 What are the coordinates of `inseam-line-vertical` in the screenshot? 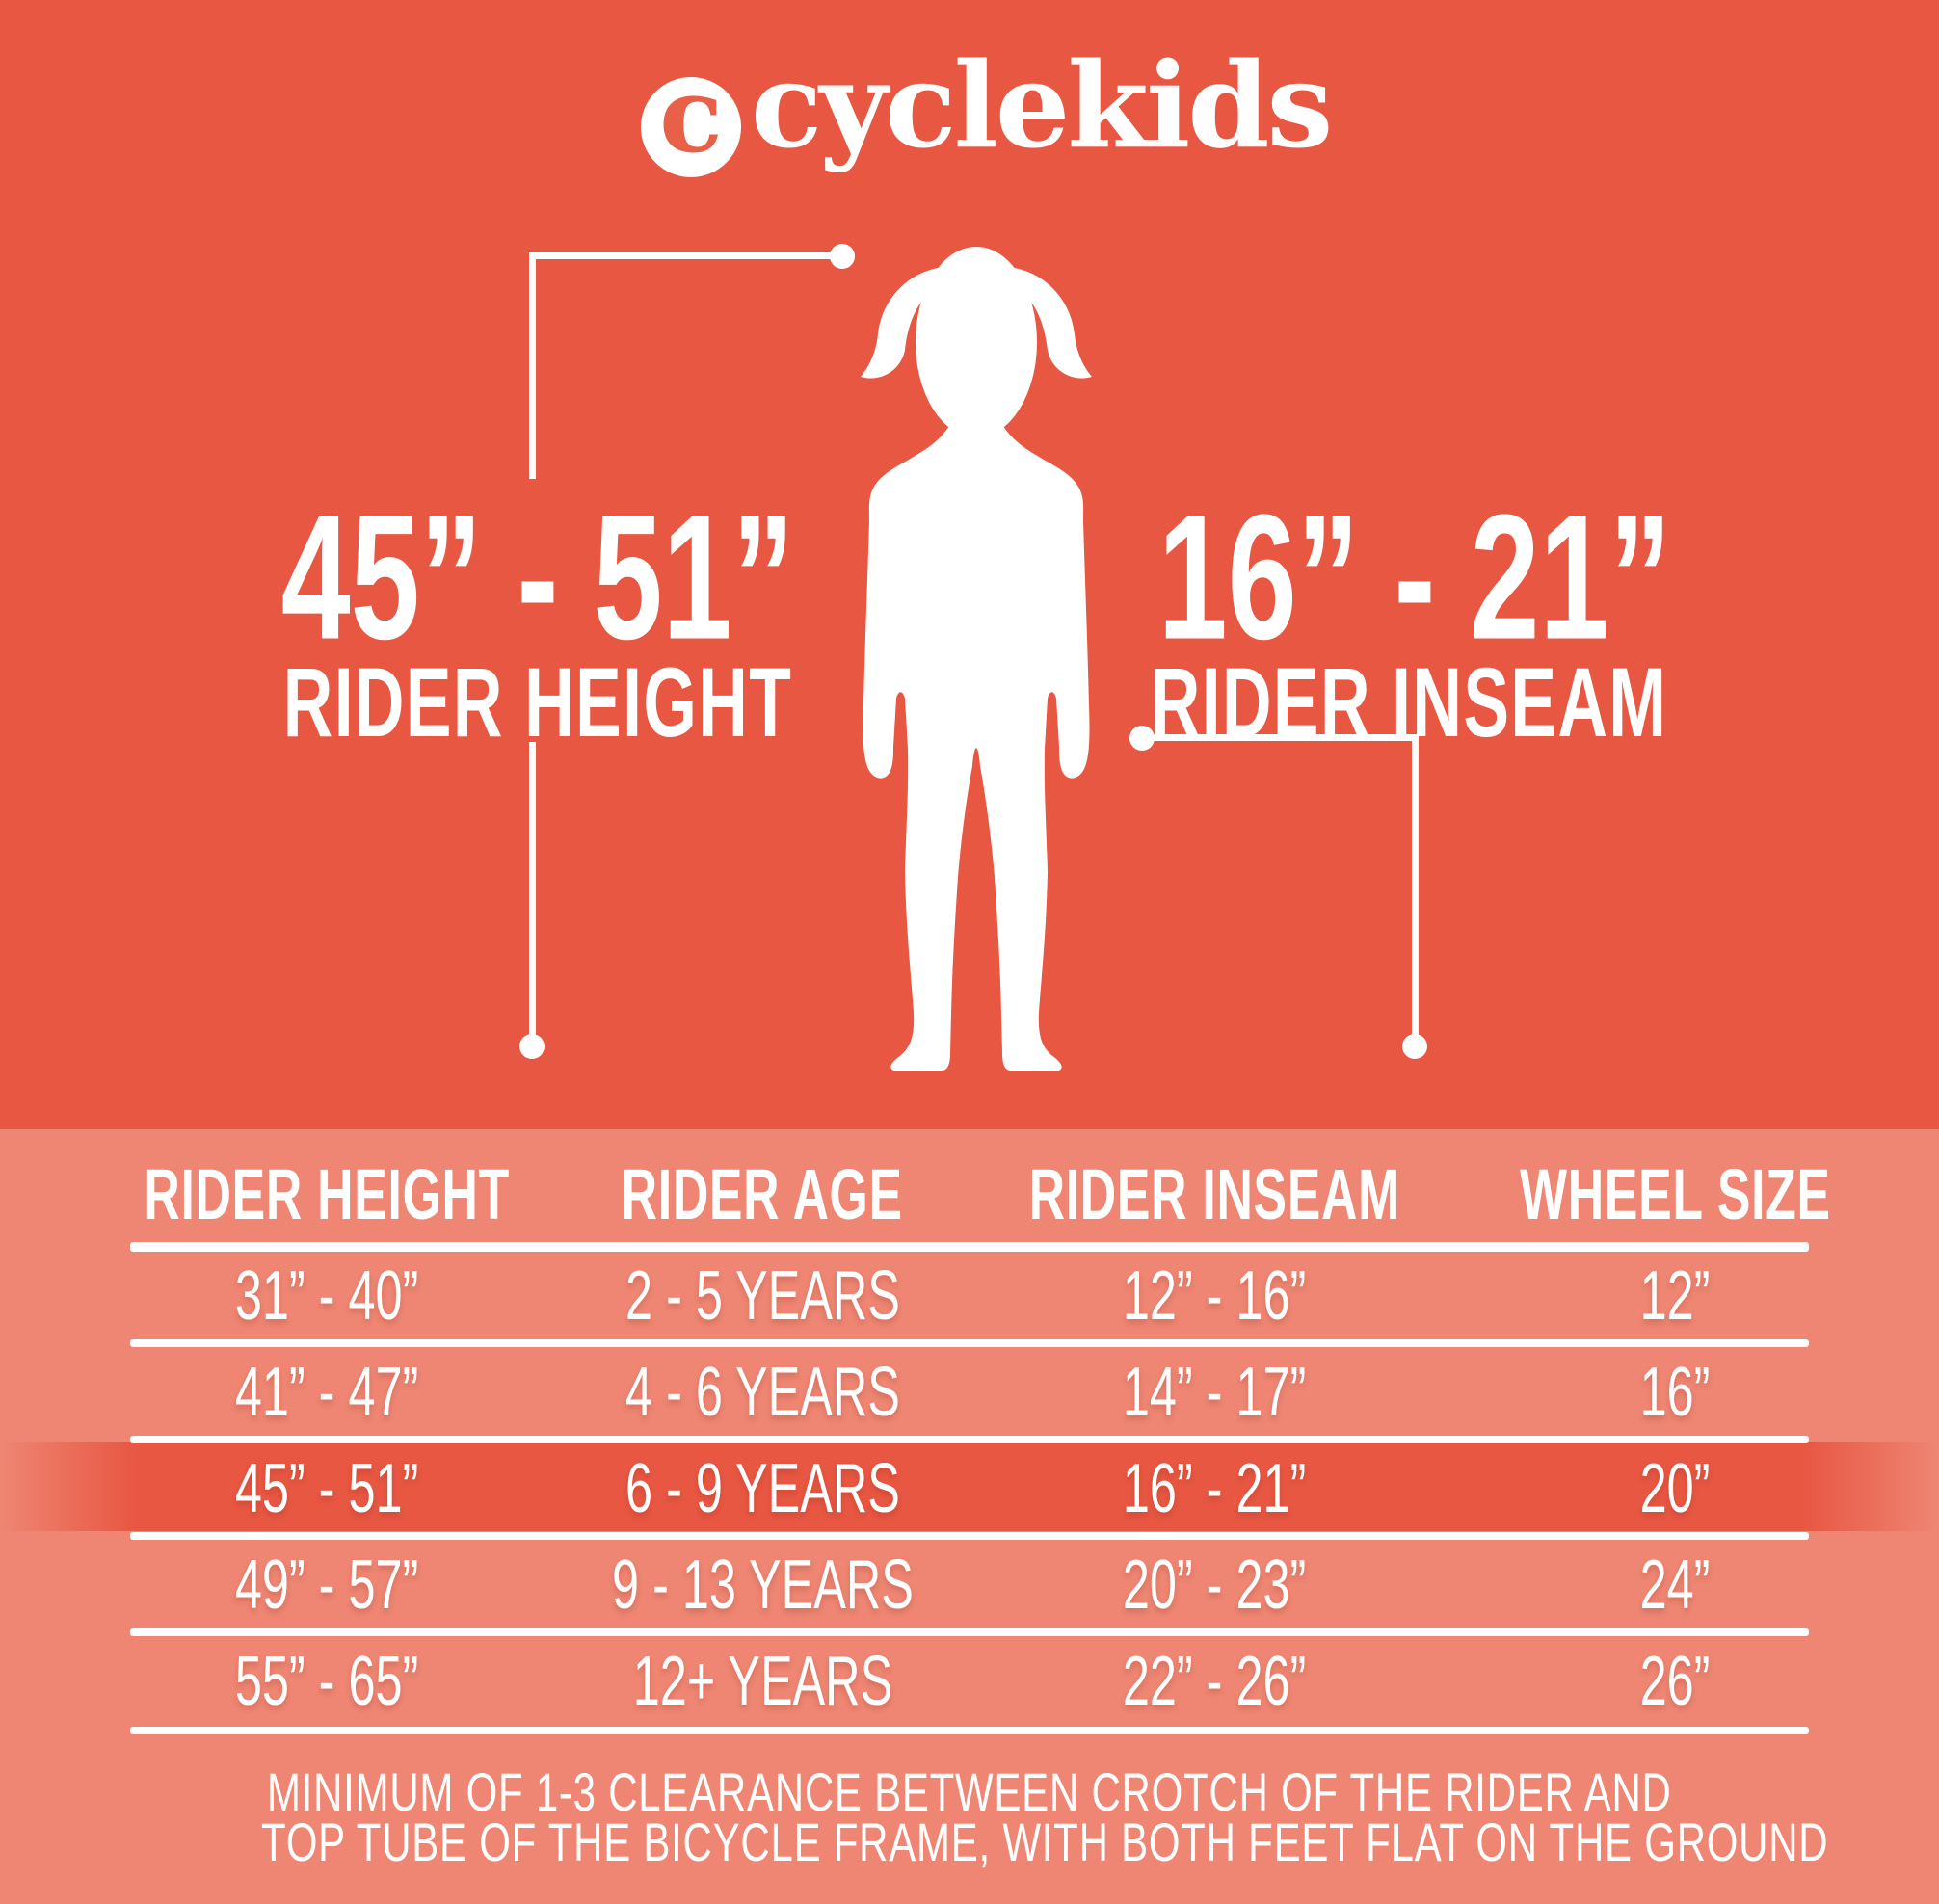 It's located at (1415, 890).